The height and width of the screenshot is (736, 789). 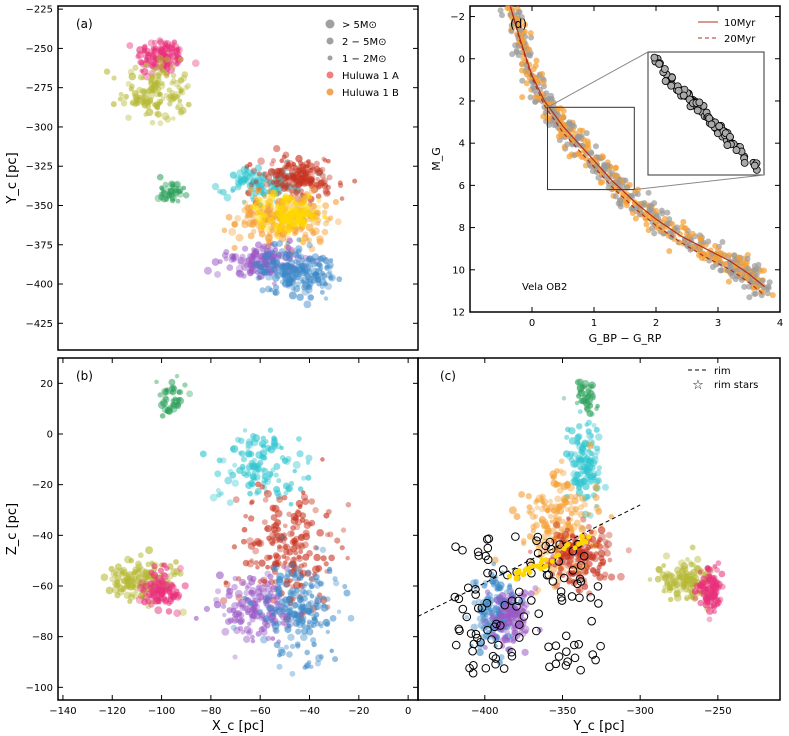 I want to click on y-tick-label: −40, so click(x=42, y=536).